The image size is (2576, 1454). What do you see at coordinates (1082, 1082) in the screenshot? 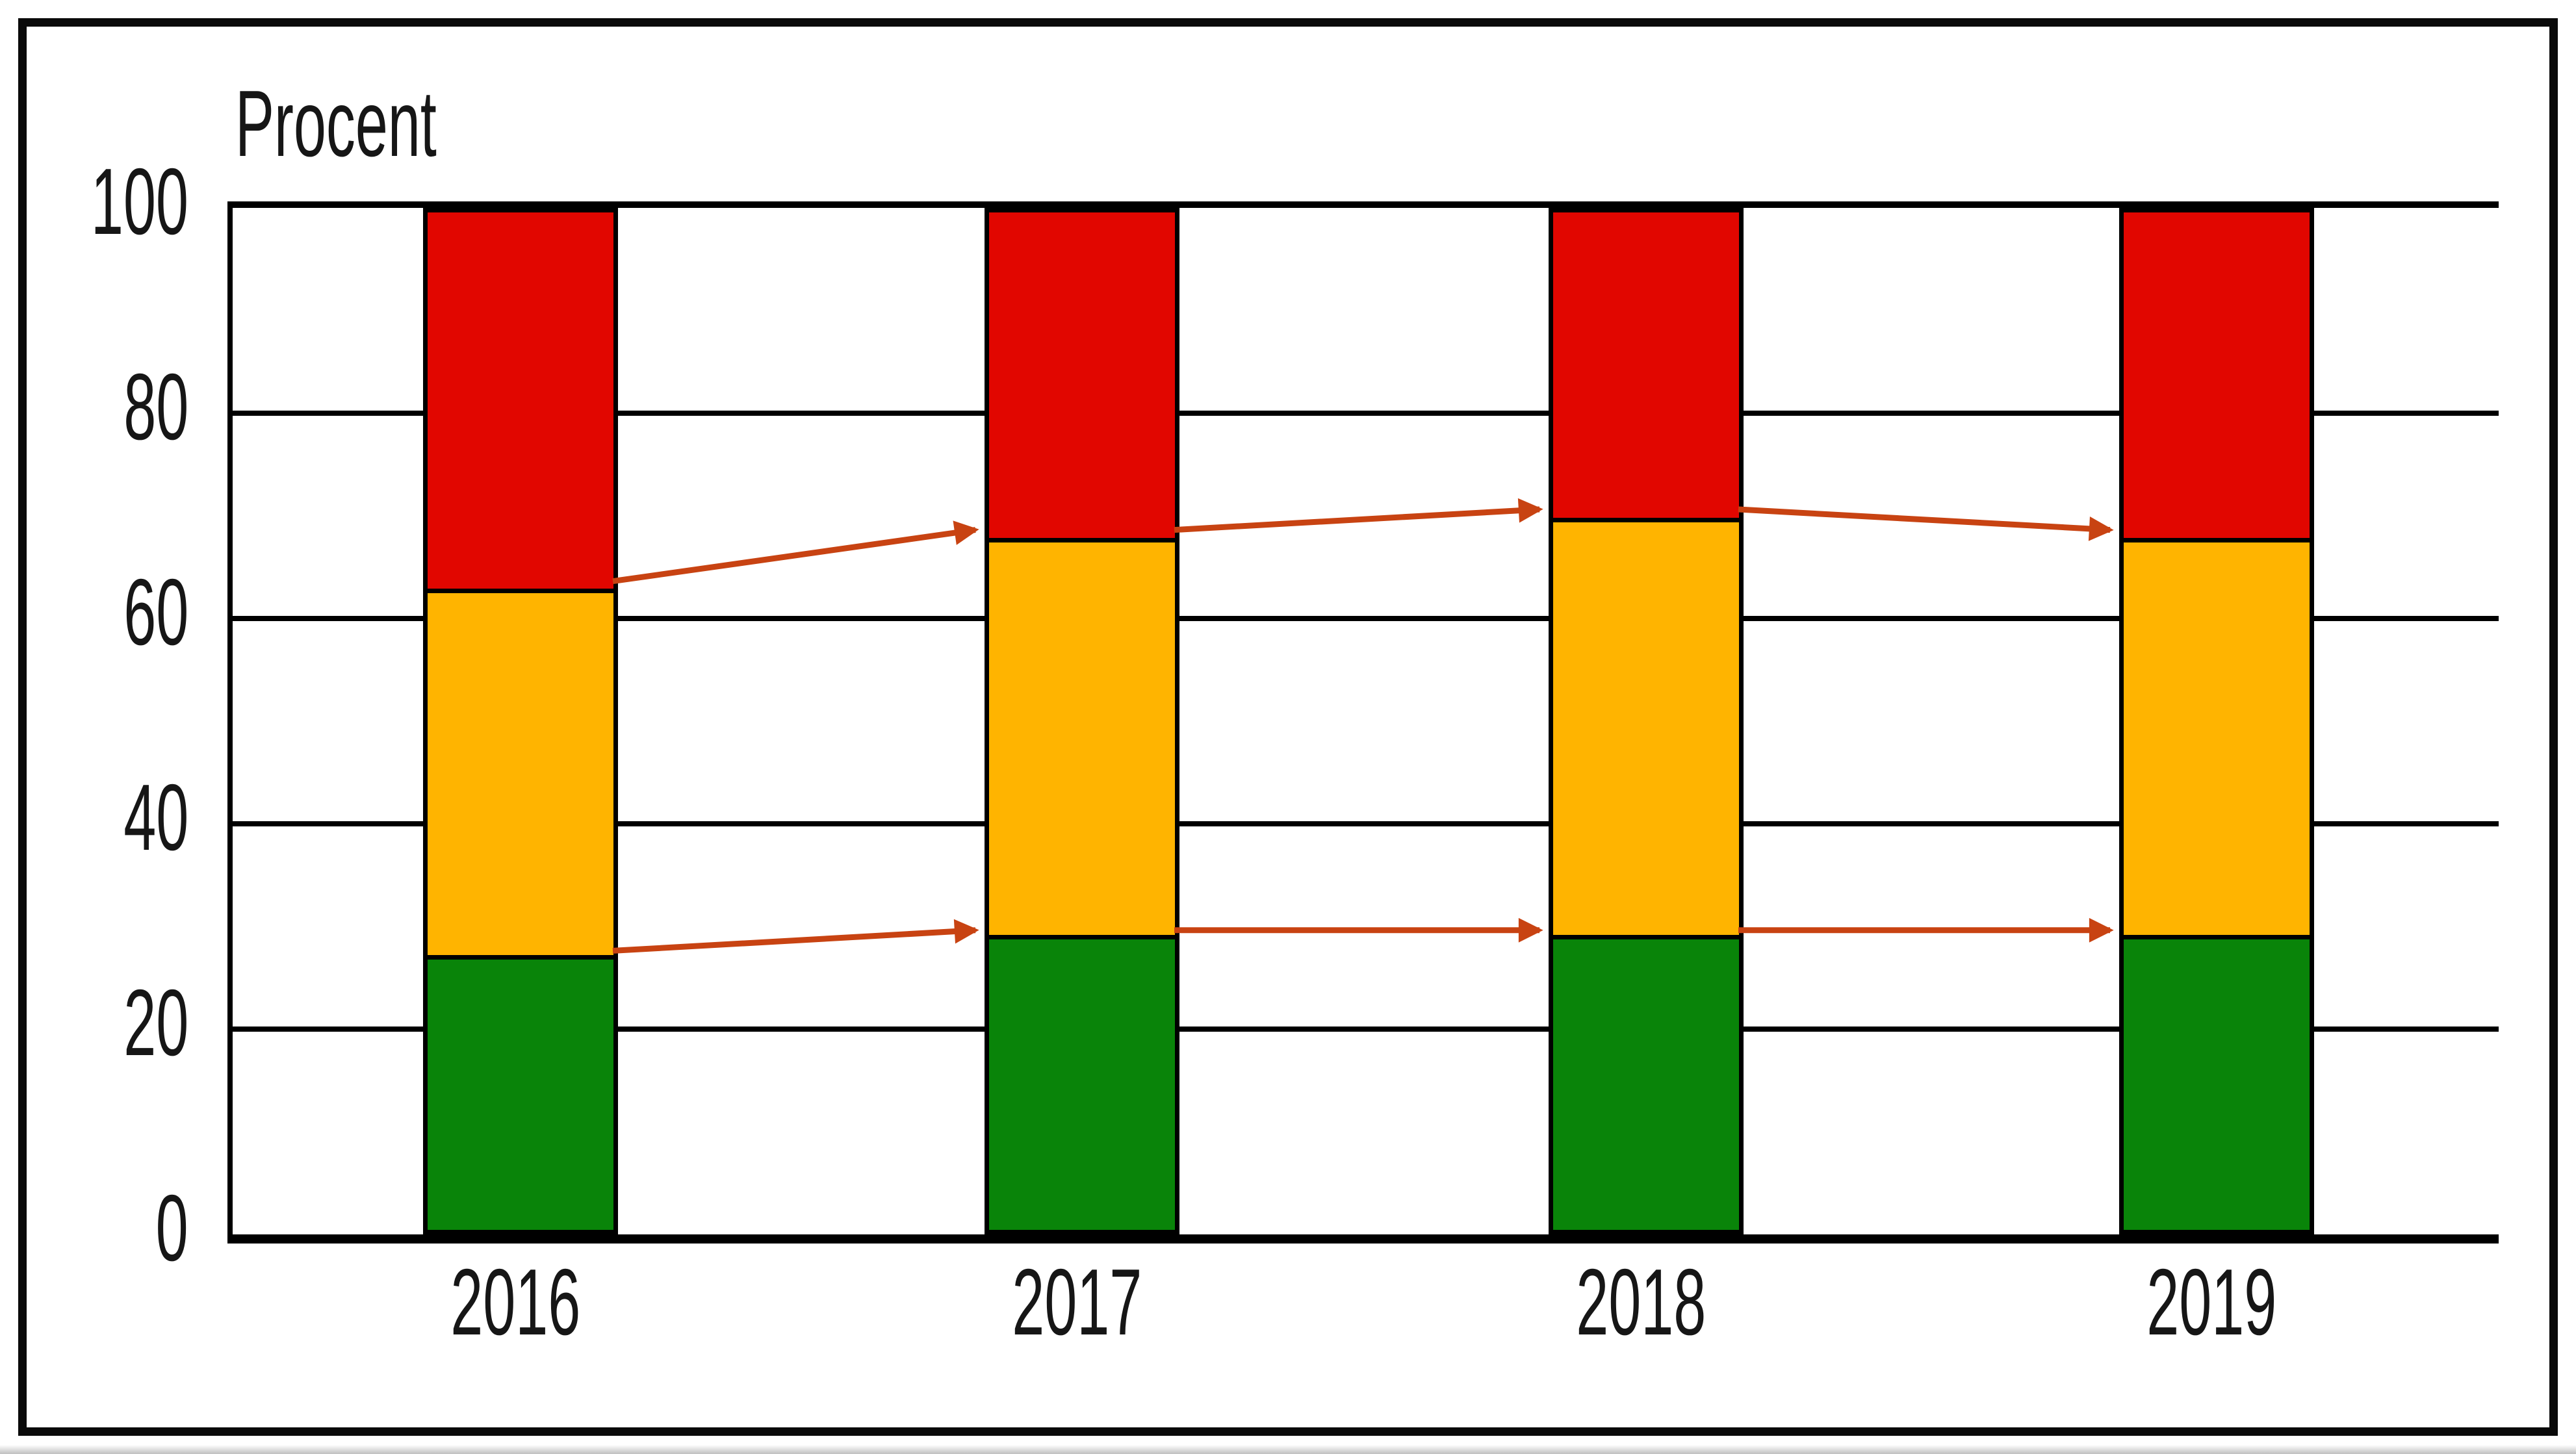
I see `bar-2017-segment-green-bottom` at bounding box center [1082, 1082].